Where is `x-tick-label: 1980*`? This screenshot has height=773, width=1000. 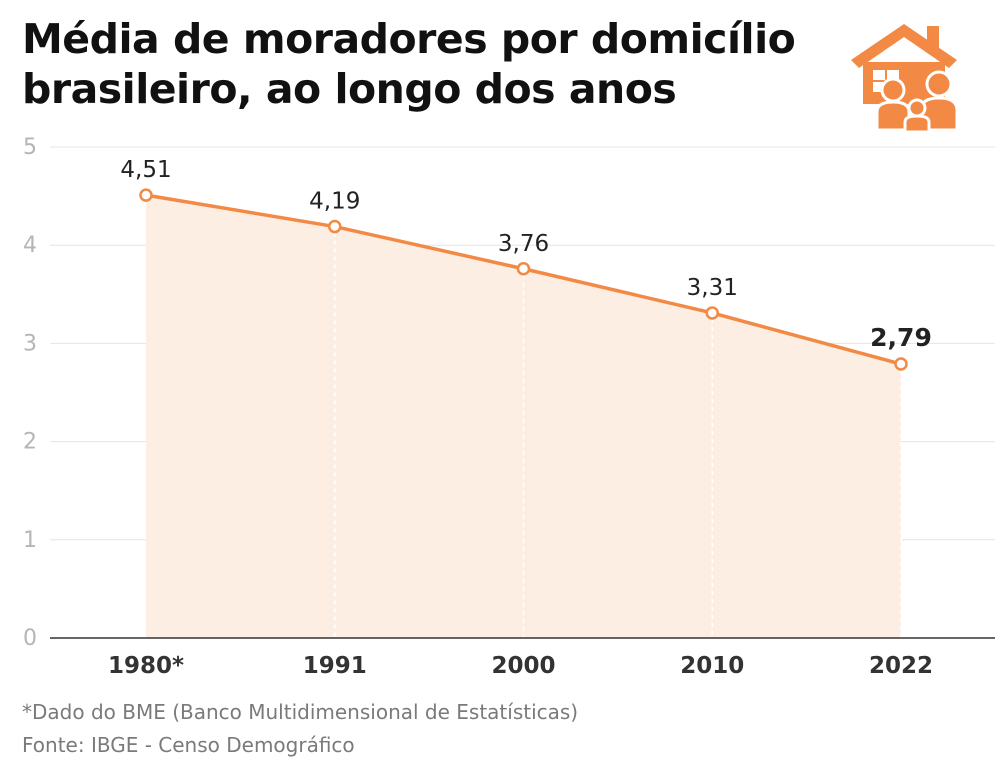
x-tick-label: 1980* is located at coordinates (146, 666).